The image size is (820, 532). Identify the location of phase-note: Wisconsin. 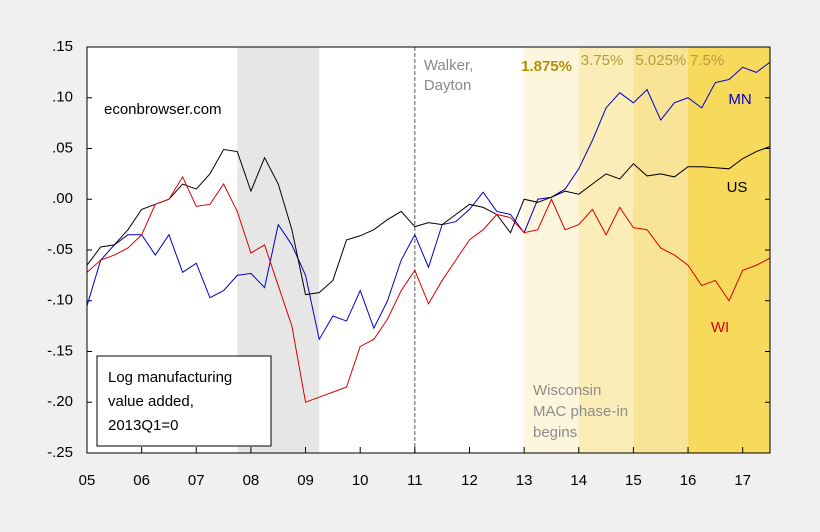
(567, 390).